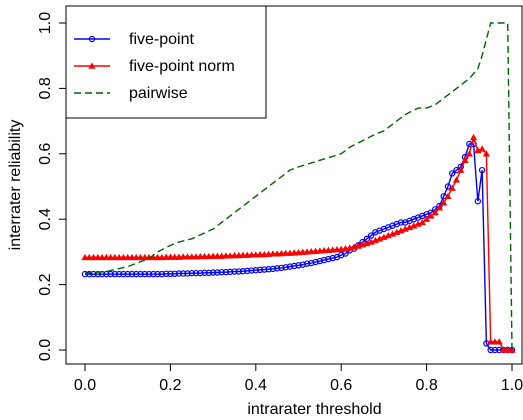  I want to click on y-tick-label: 0.8, so click(45, 88).